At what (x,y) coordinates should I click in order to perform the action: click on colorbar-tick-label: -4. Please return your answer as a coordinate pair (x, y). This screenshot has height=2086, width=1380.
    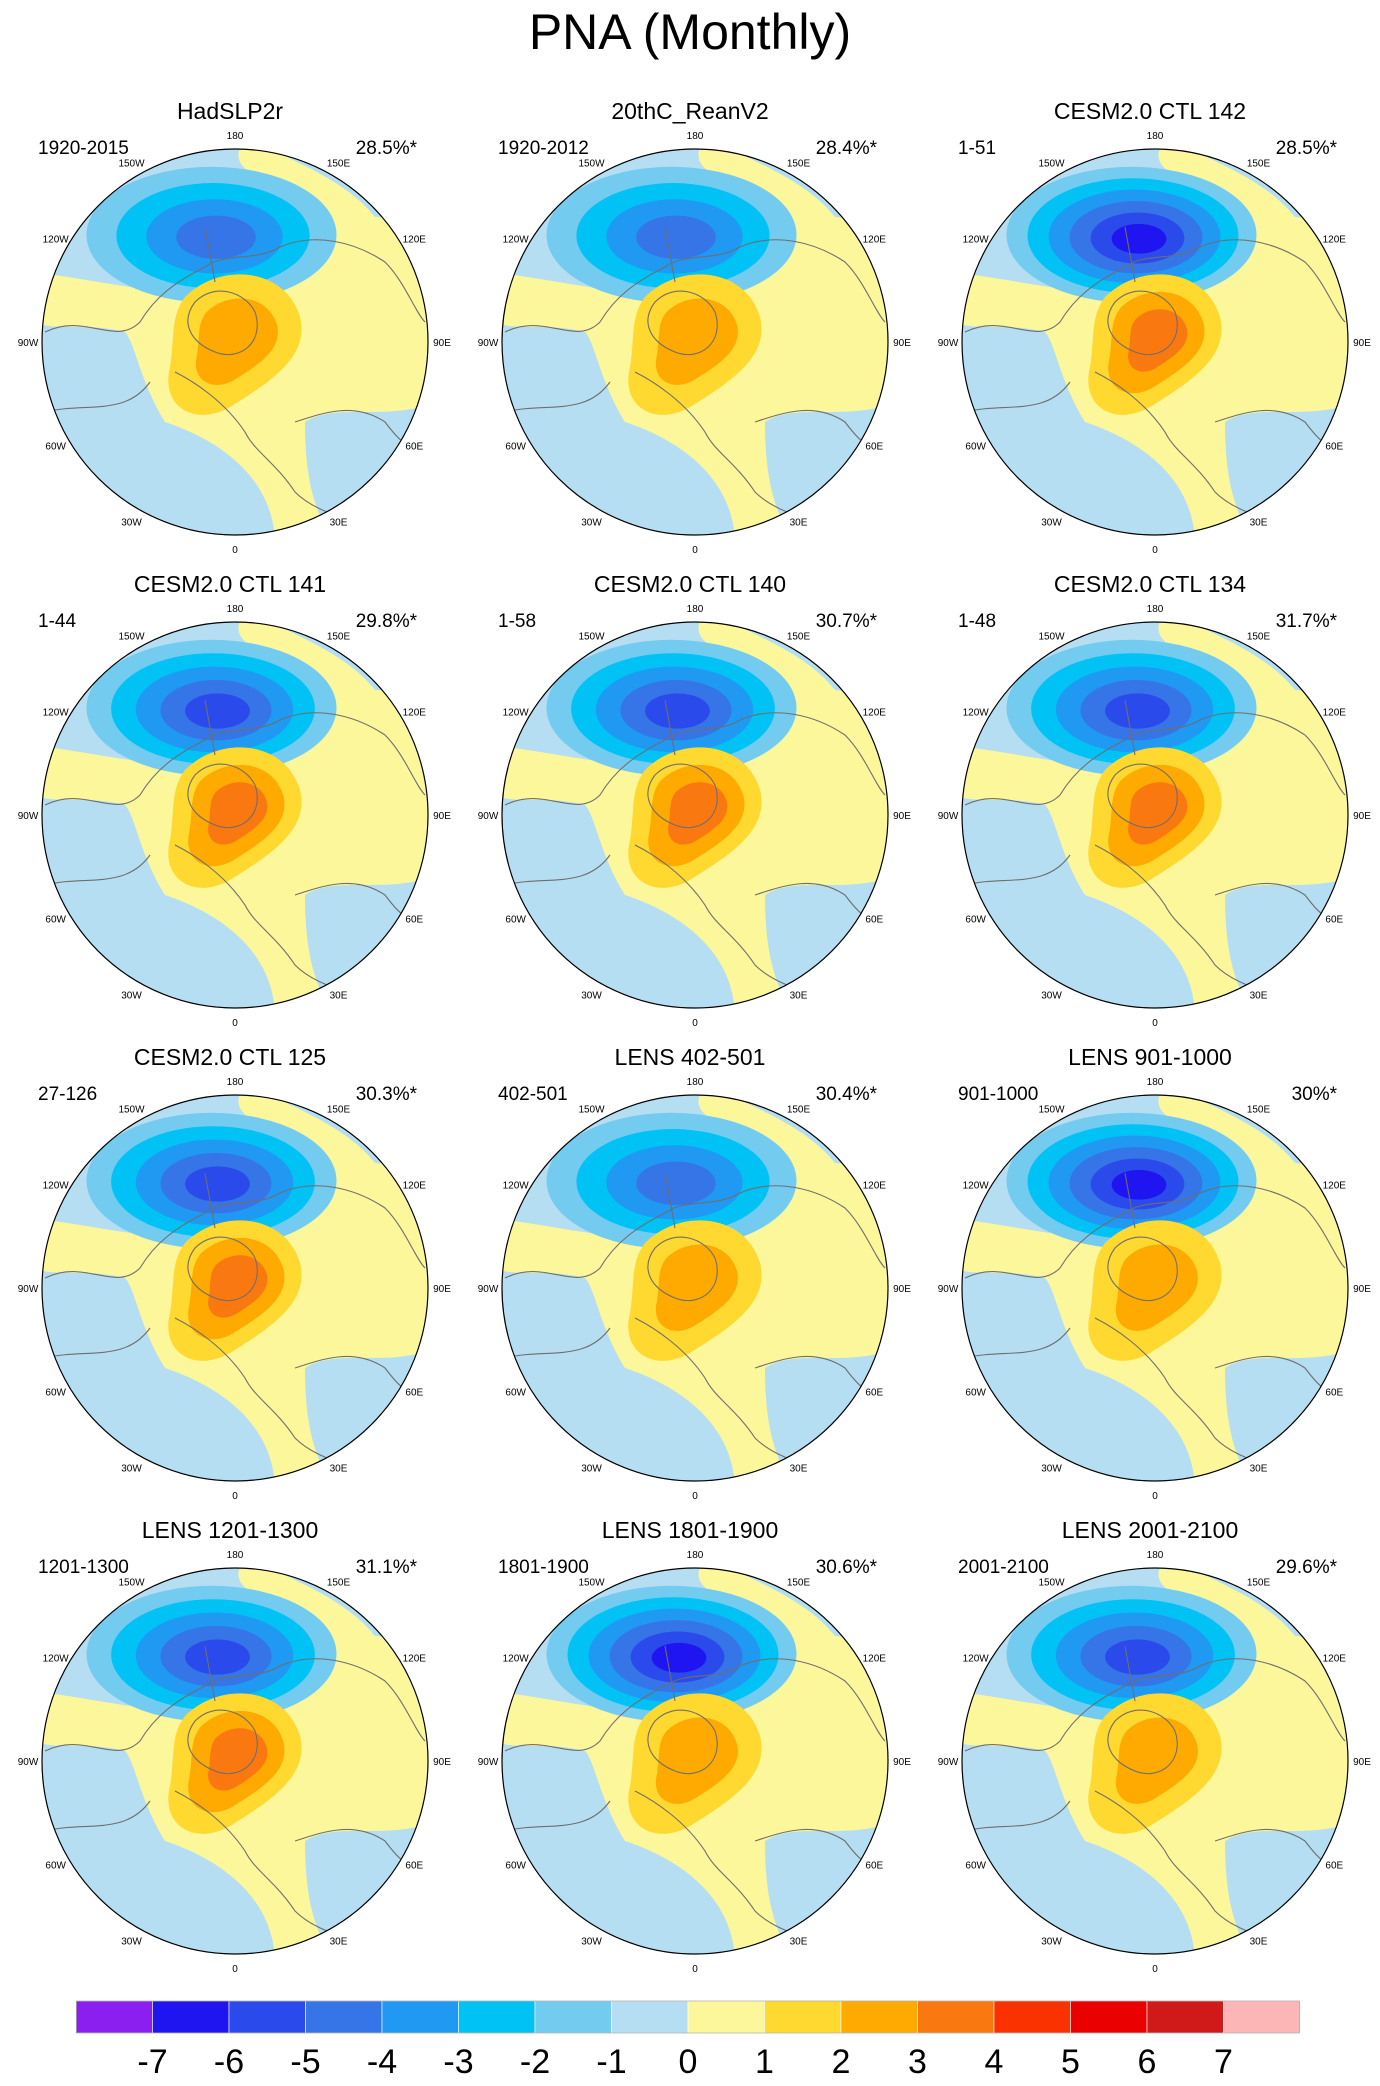
    Looking at the image, I should click on (382, 2062).